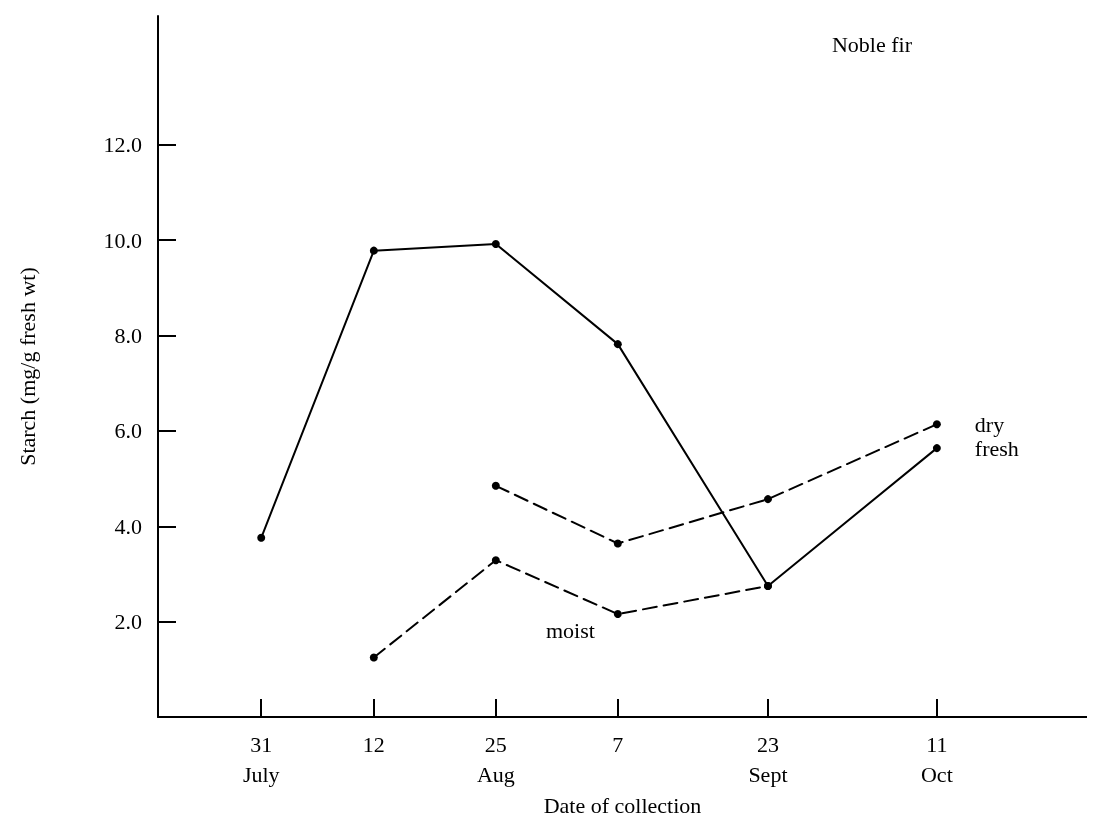 This screenshot has height=829, width=1095. I want to click on x-tick-label: 31 July, so click(261, 759).